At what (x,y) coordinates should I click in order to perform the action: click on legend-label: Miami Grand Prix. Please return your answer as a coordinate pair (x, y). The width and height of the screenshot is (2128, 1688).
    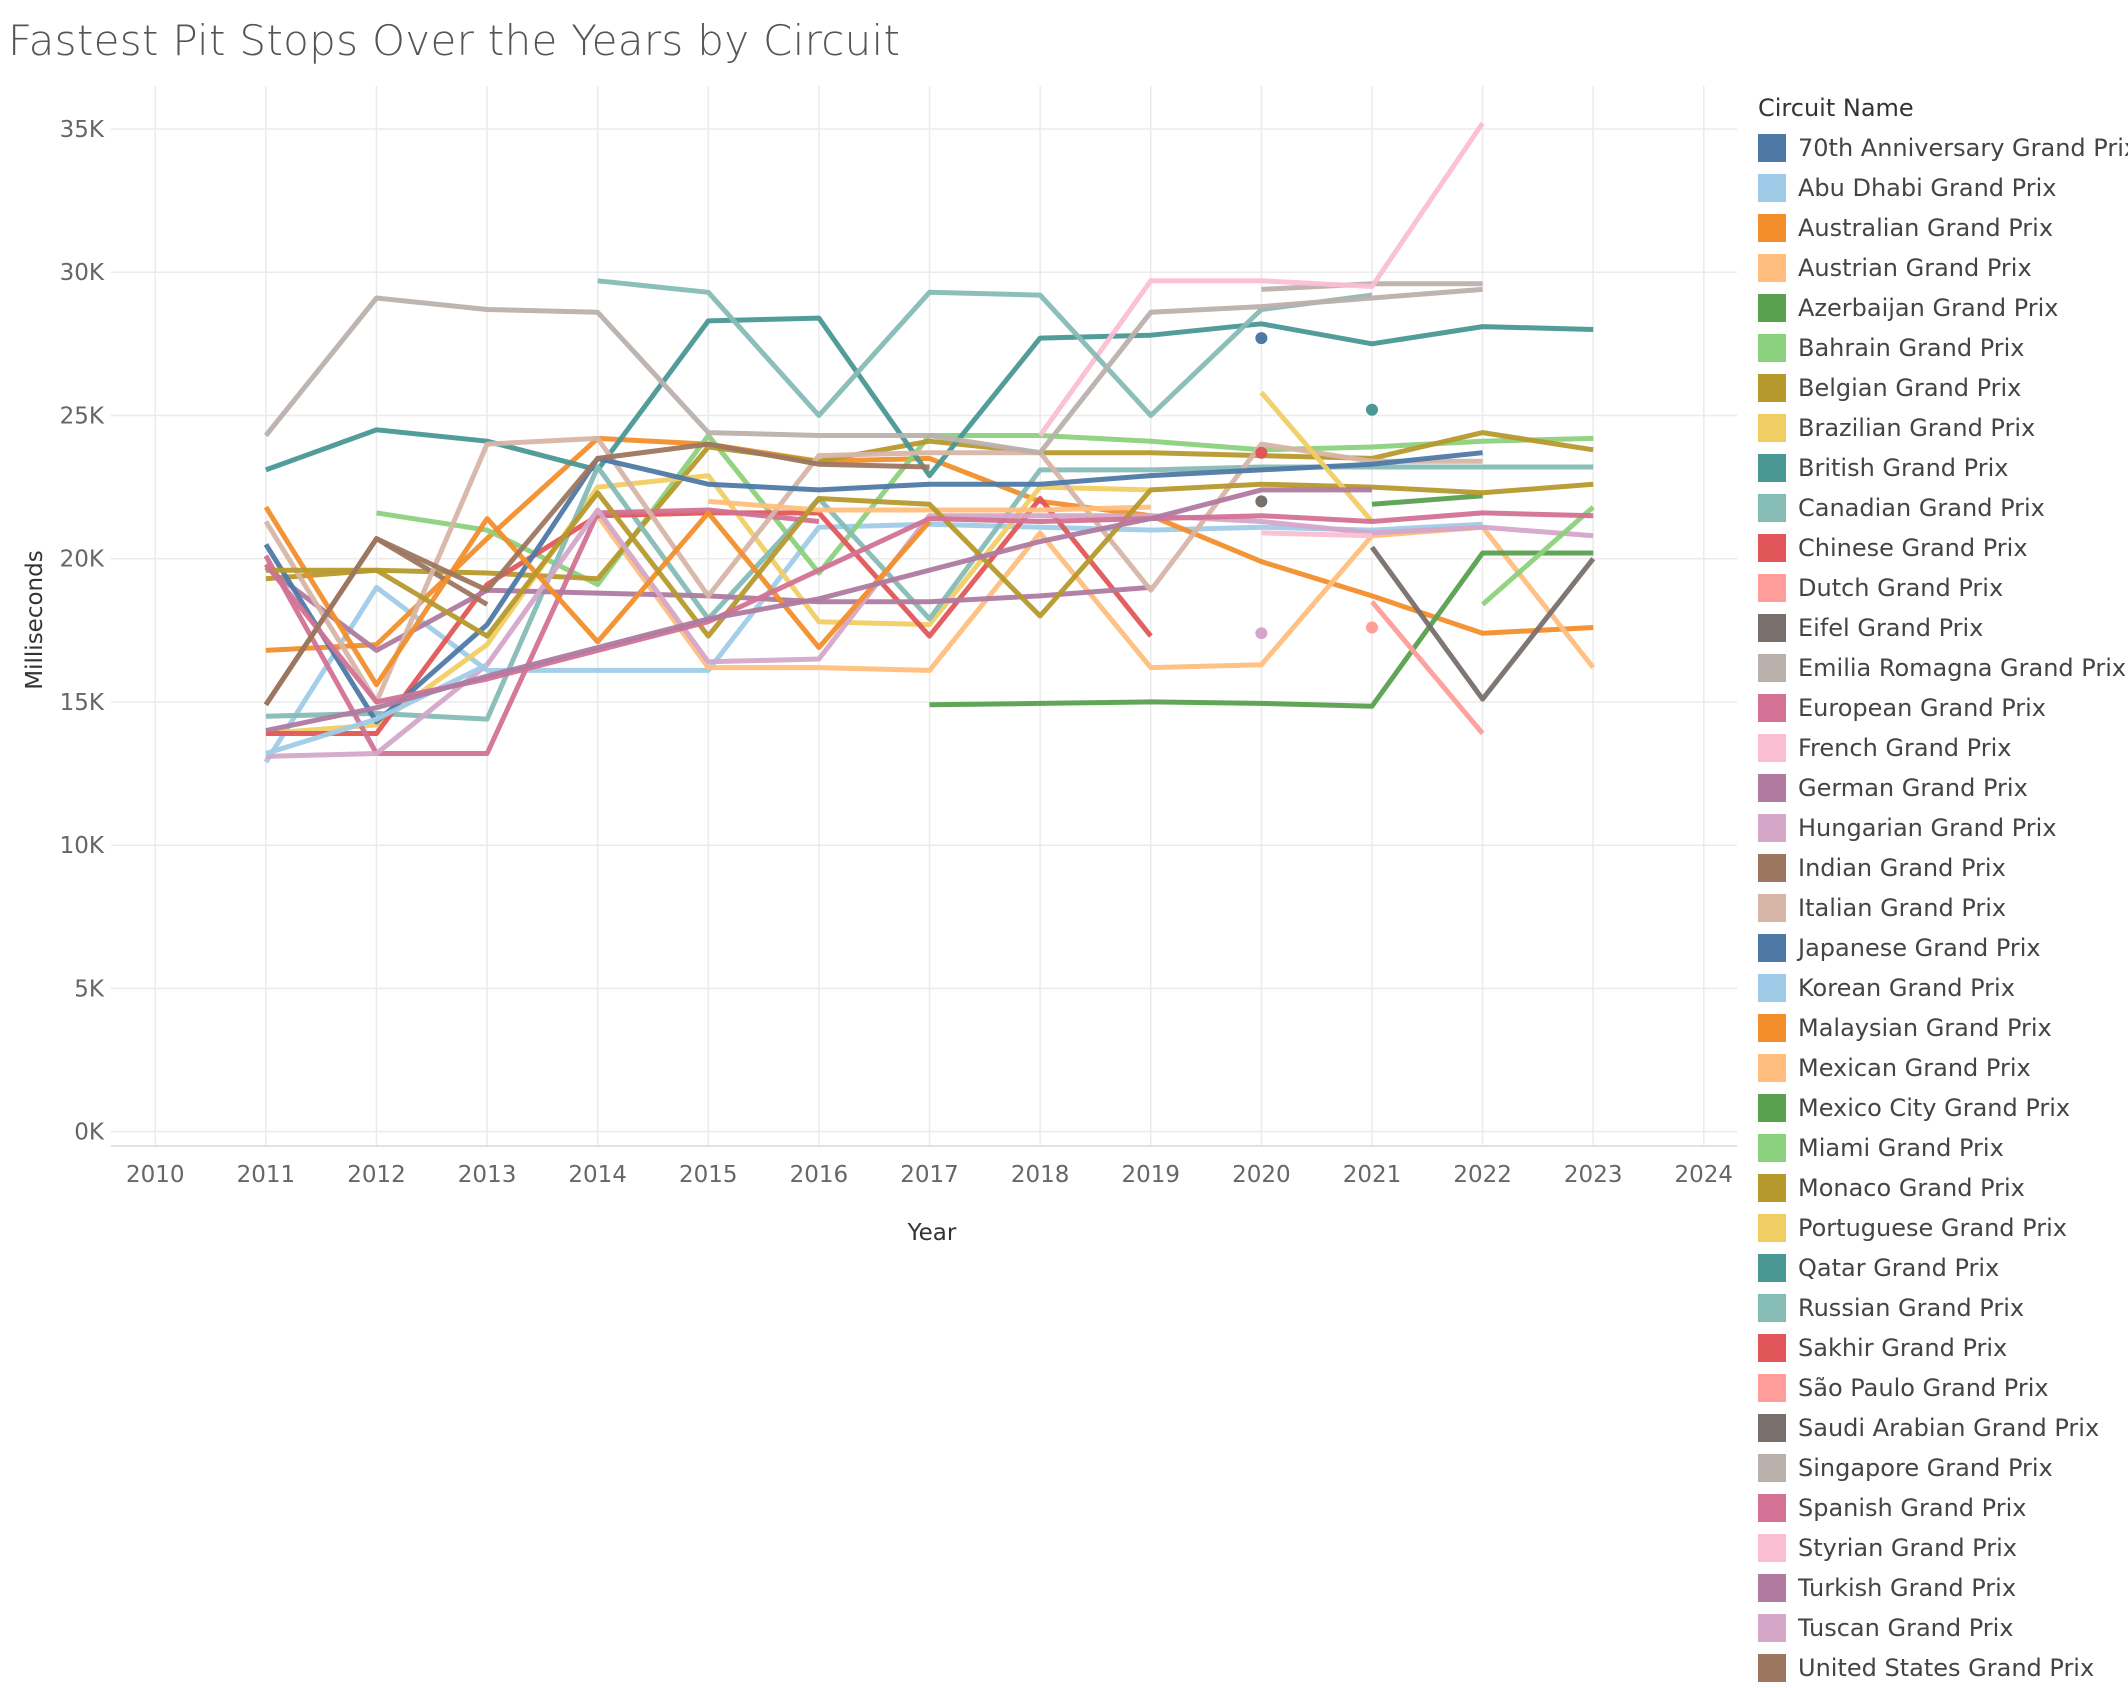
    Looking at the image, I should click on (1901, 1148).